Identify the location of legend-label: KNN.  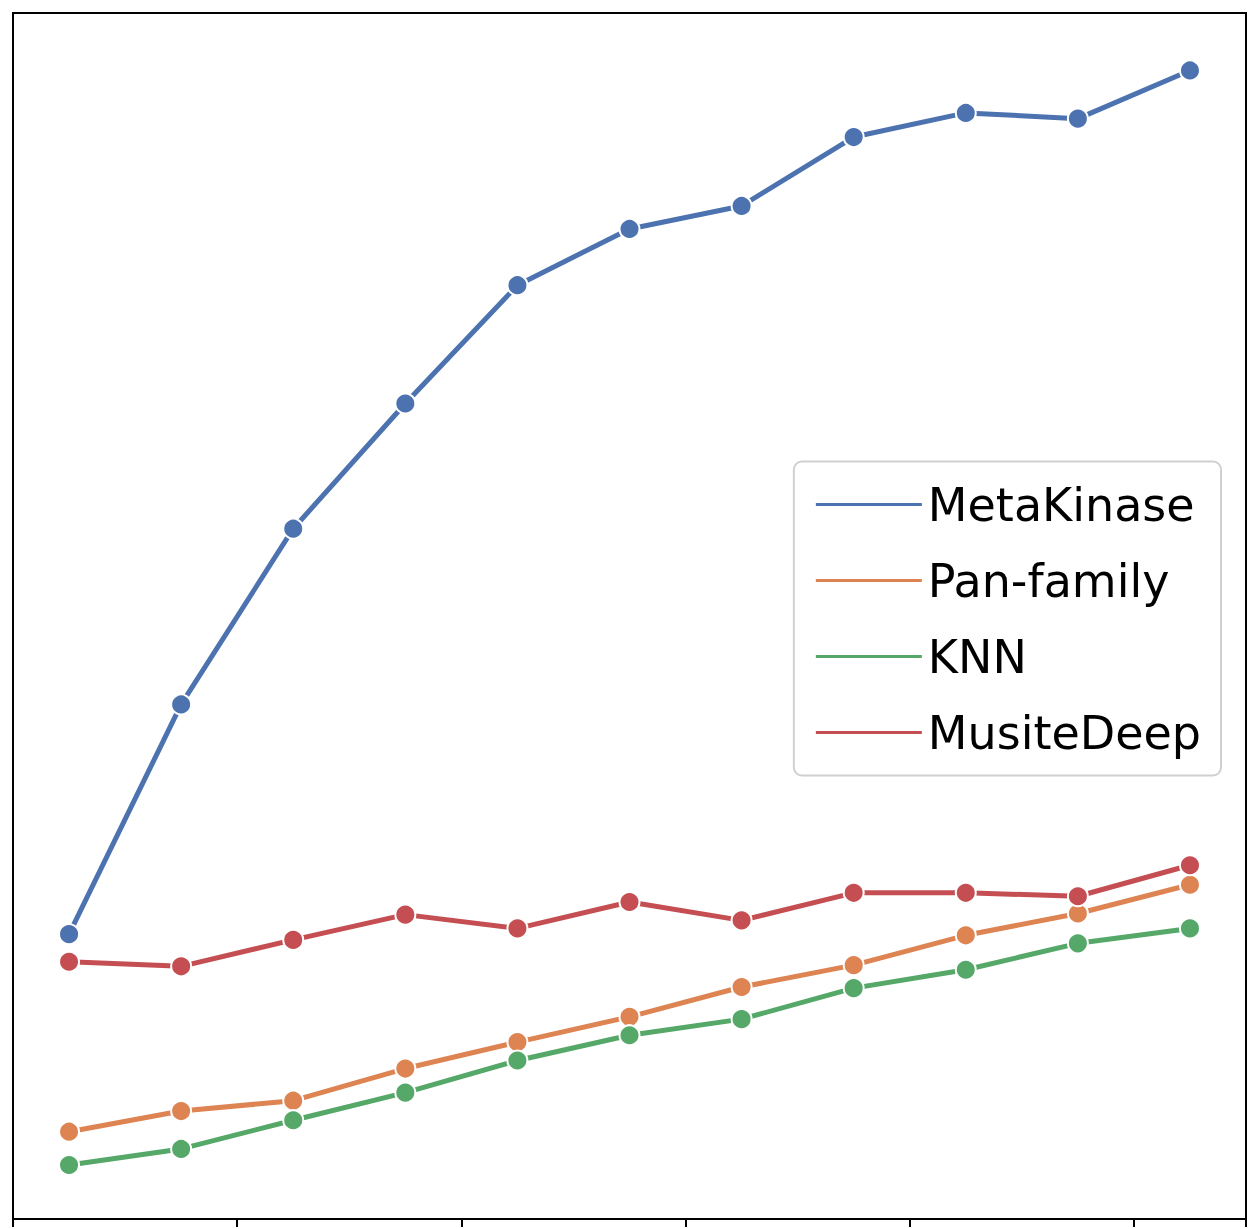
(977, 656).